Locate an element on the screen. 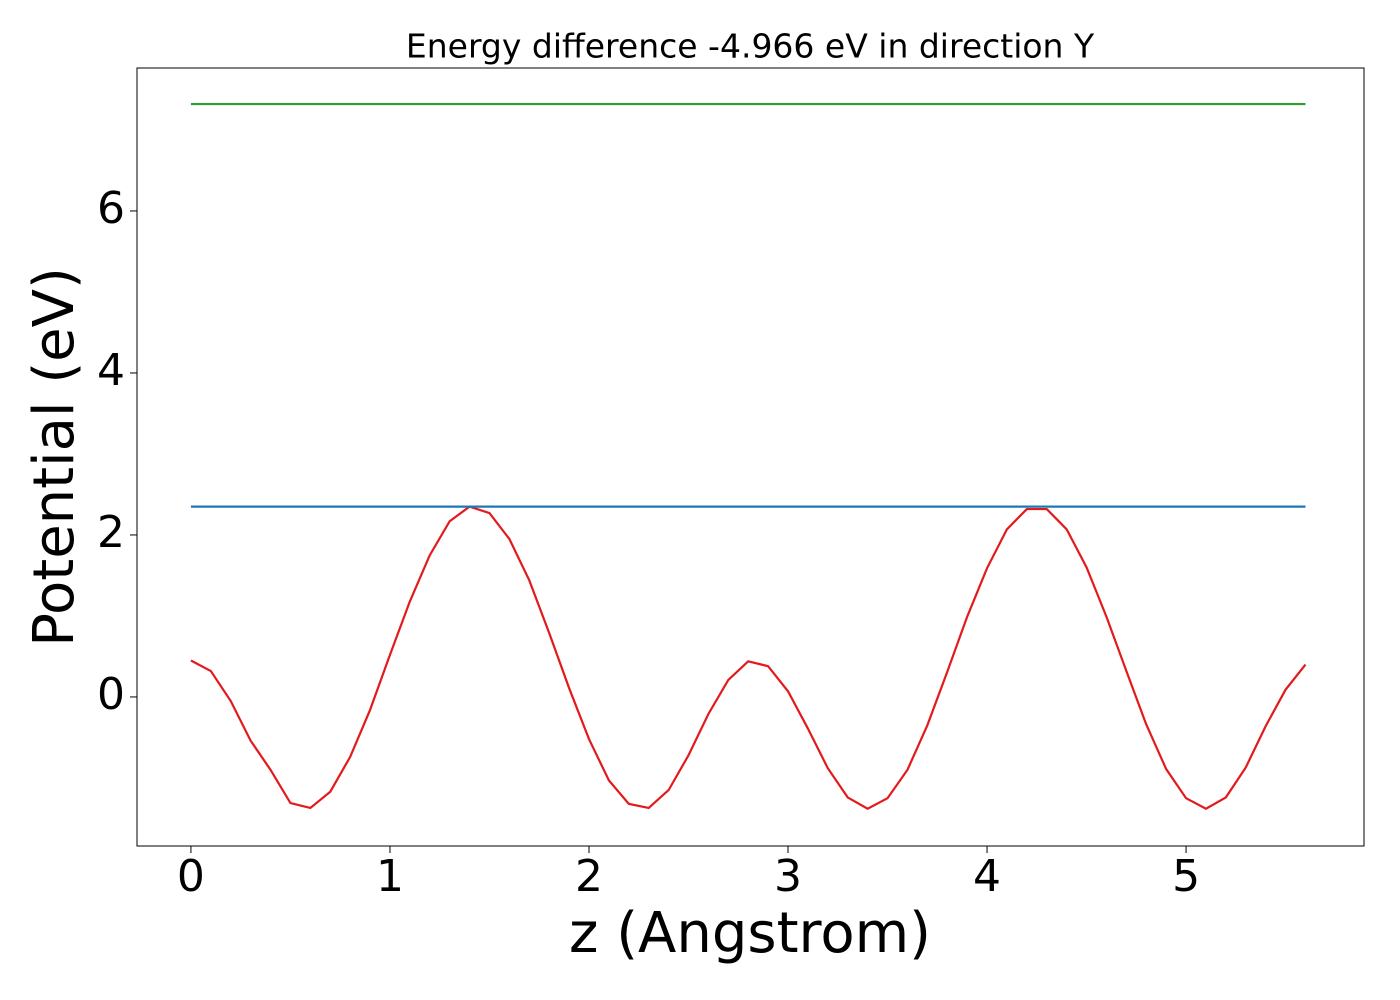 Image resolution: width=1400 pixels, height=1000 pixels. y-tick-label: 4 is located at coordinates (111, 370).